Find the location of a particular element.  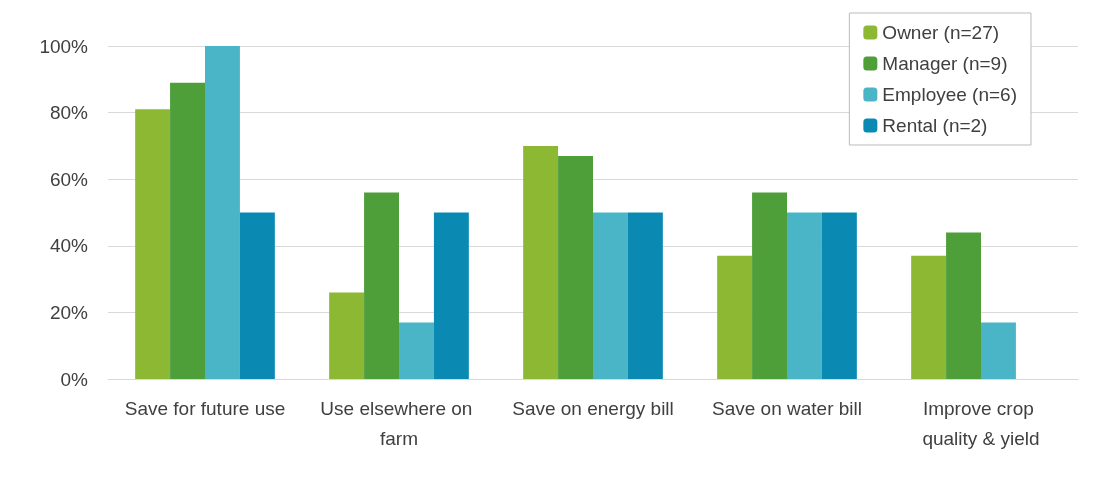

x-tick-label: Save for future use is located at coordinates (205, 408).